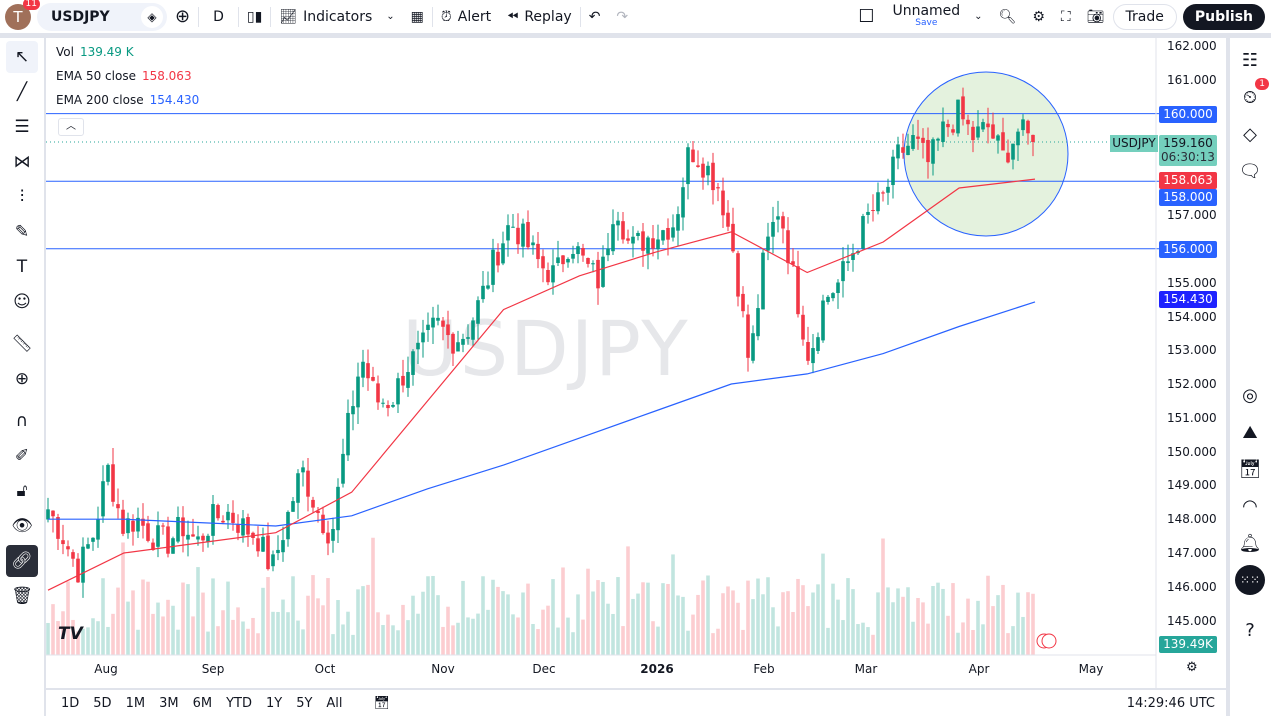  I want to click on replay-button: ⏪︎ Replay, so click(539, 16).